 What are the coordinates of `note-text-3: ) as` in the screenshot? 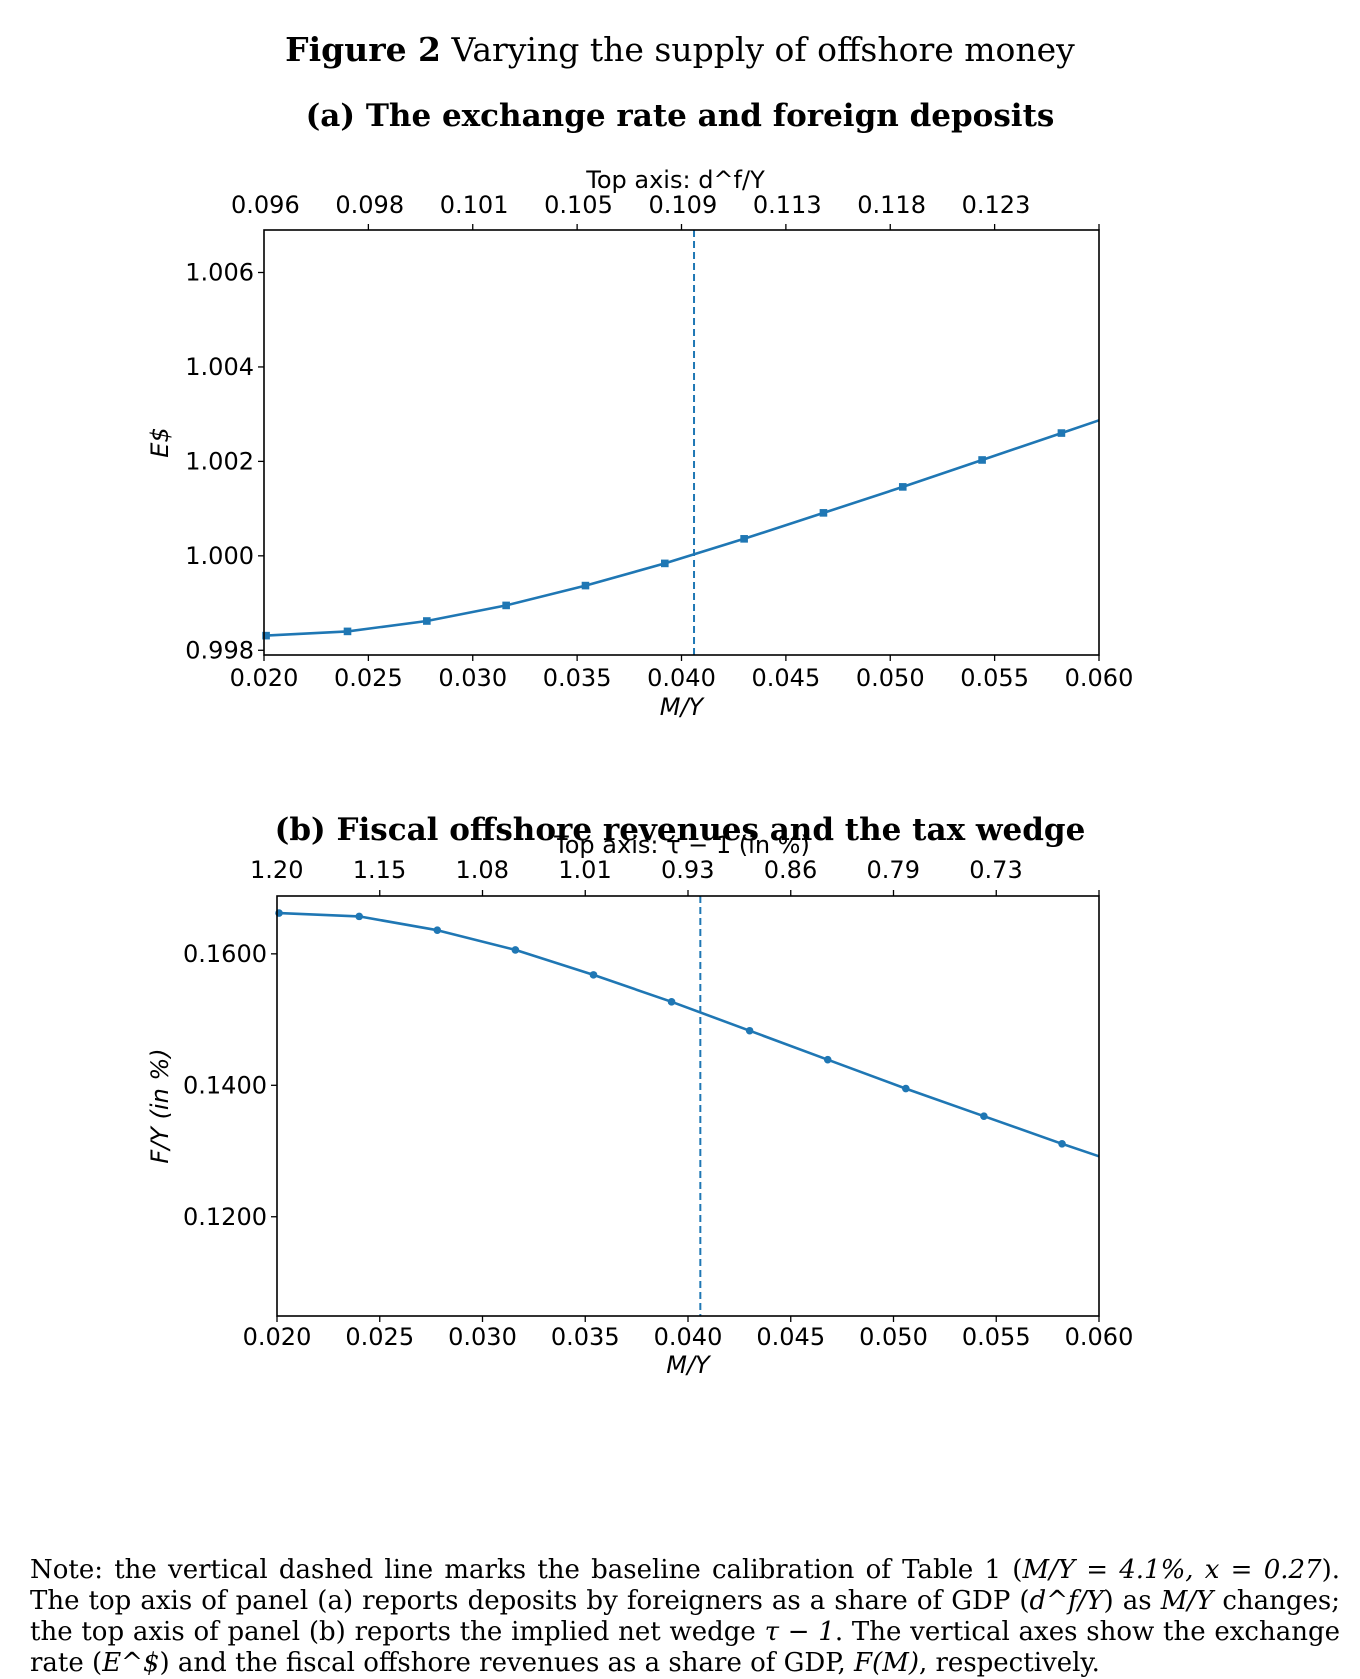 It's located at (1132, 1601).